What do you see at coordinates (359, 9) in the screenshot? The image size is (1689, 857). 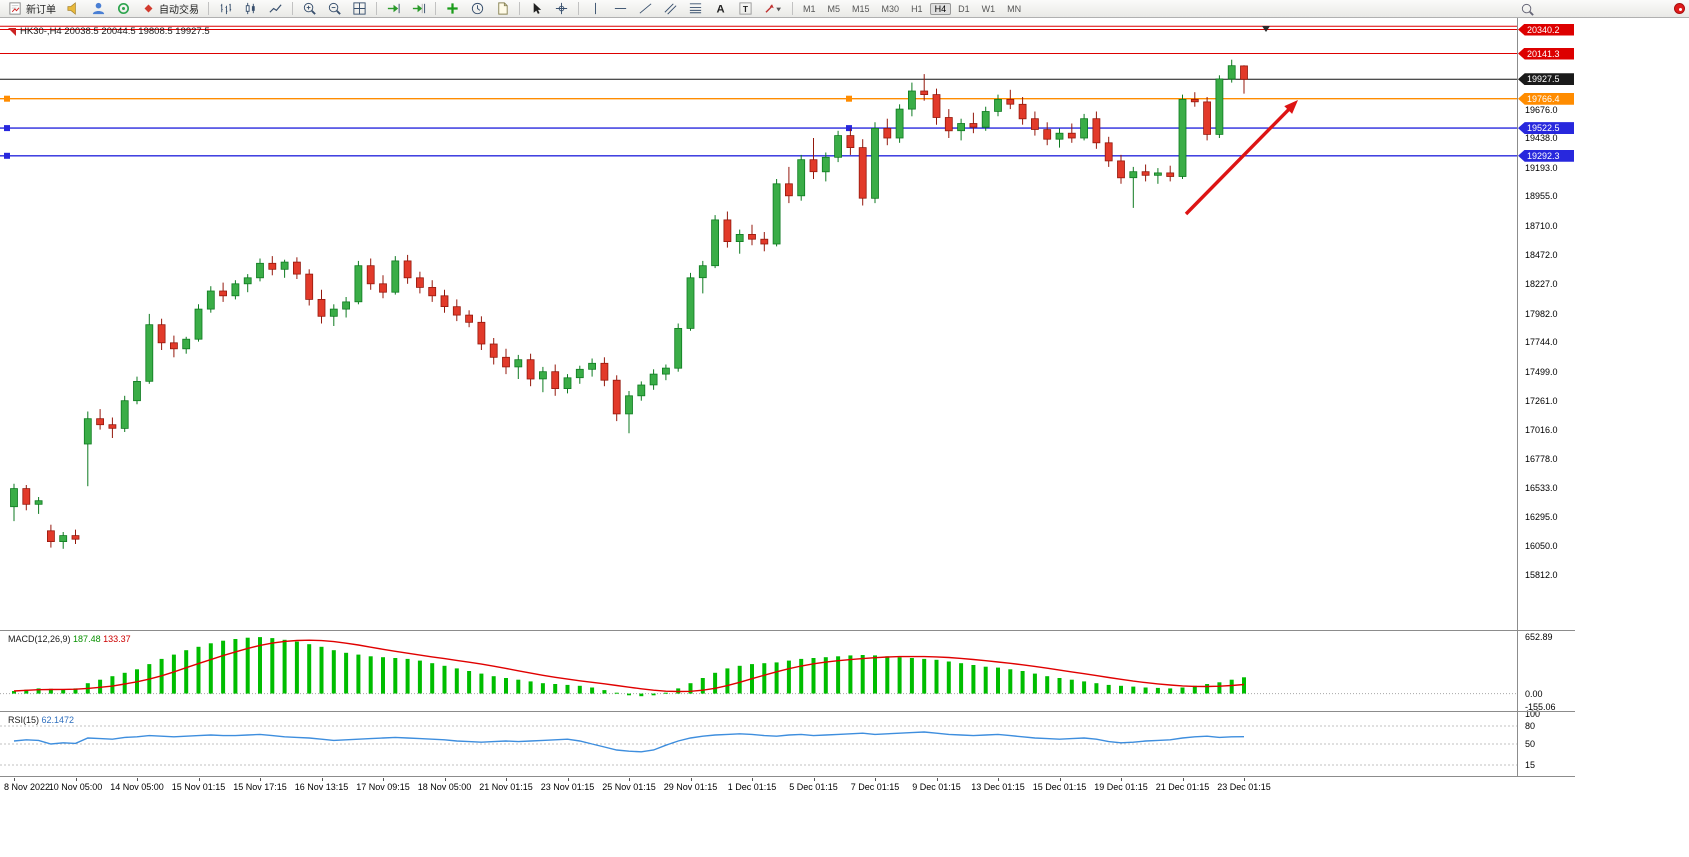 I see `tile-windows-button` at bounding box center [359, 9].